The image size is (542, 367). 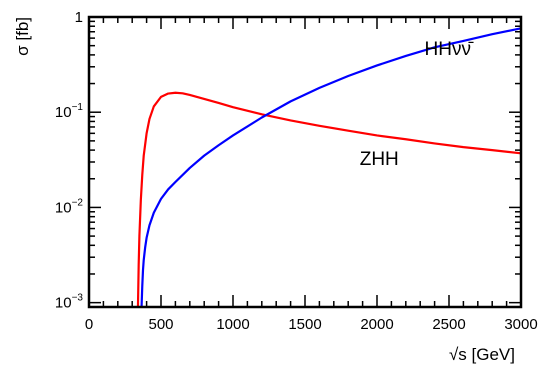 What do you see at coordinates (89, 324) in the screenshot?
I see `x-tick-label: 0` at bounding box center [89, 324].